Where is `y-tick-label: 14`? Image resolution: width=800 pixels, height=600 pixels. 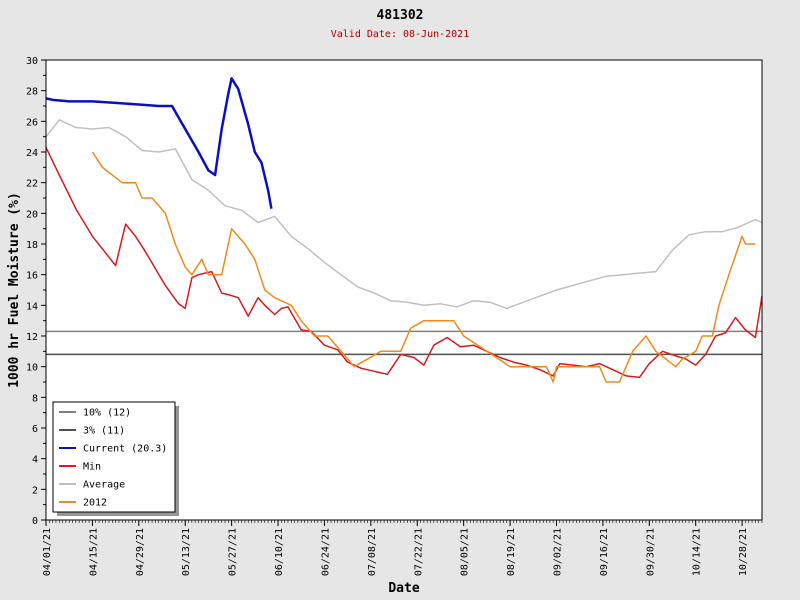
y-tick-label: 14 is located at coordinates (32, 306).